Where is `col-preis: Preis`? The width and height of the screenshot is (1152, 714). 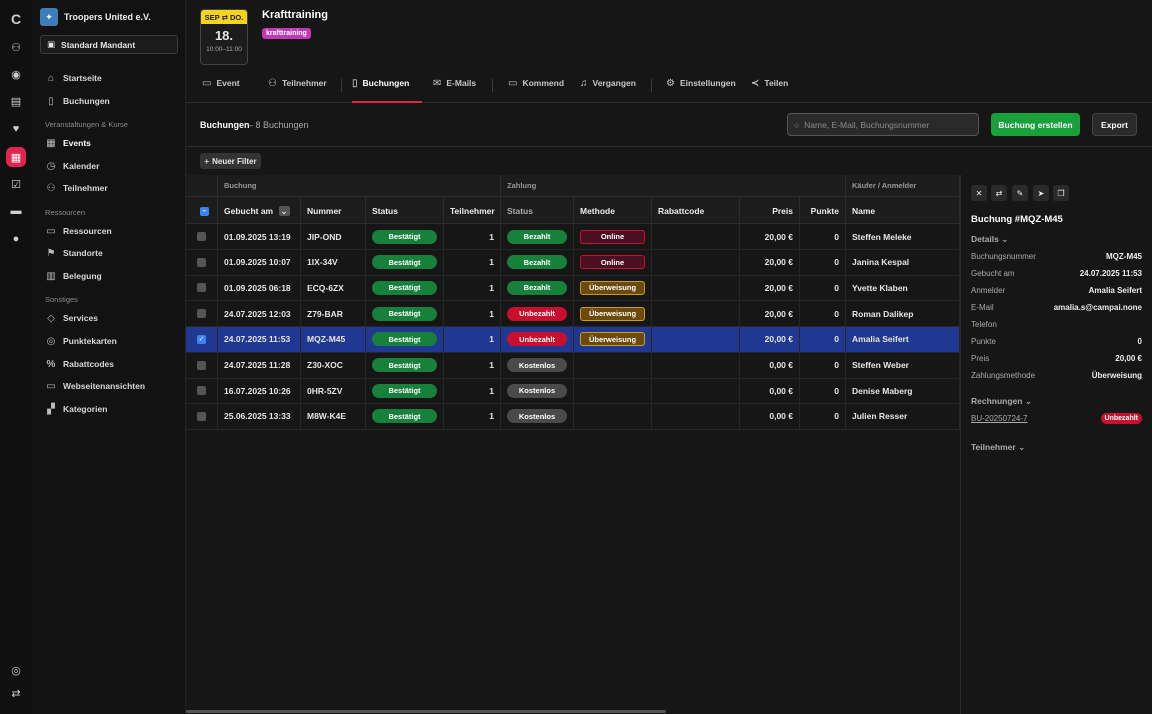 col-preis: Preis is located at coordinates (770, 210).